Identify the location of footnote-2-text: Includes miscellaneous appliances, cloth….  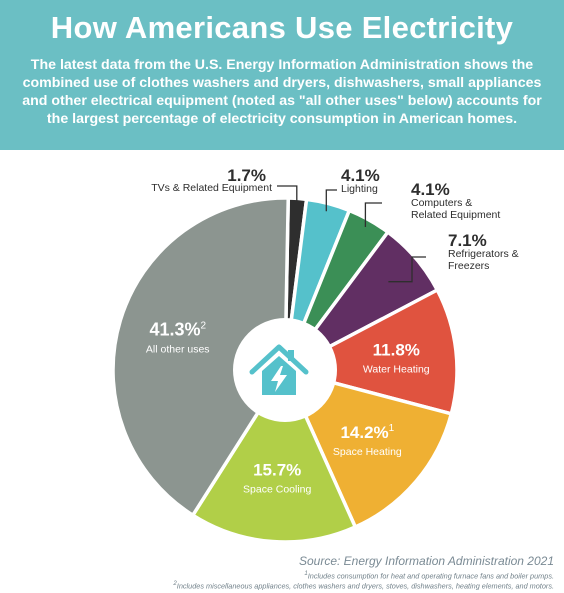
(365, 586).